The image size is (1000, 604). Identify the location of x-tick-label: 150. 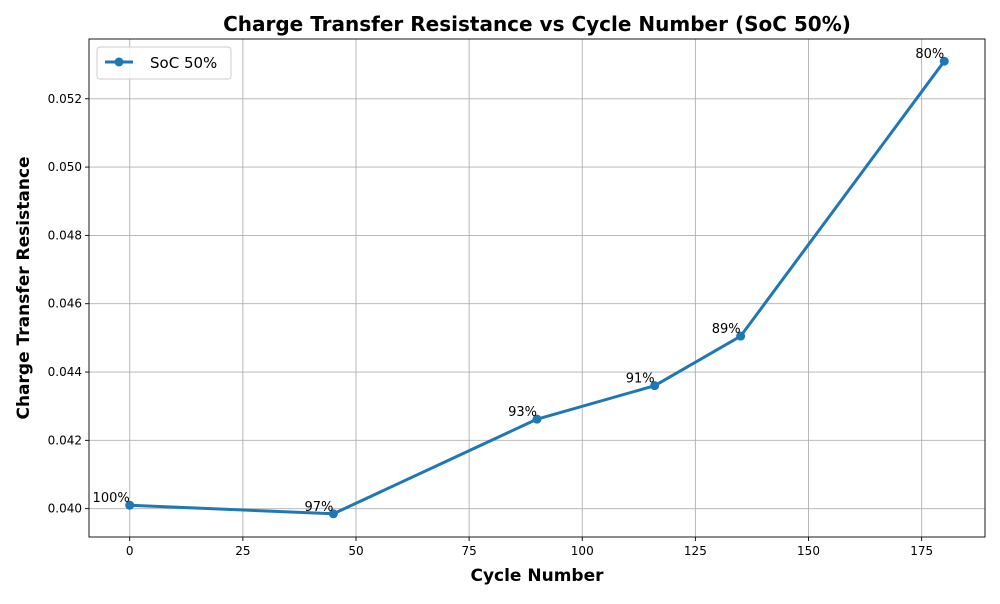
(808, 551).